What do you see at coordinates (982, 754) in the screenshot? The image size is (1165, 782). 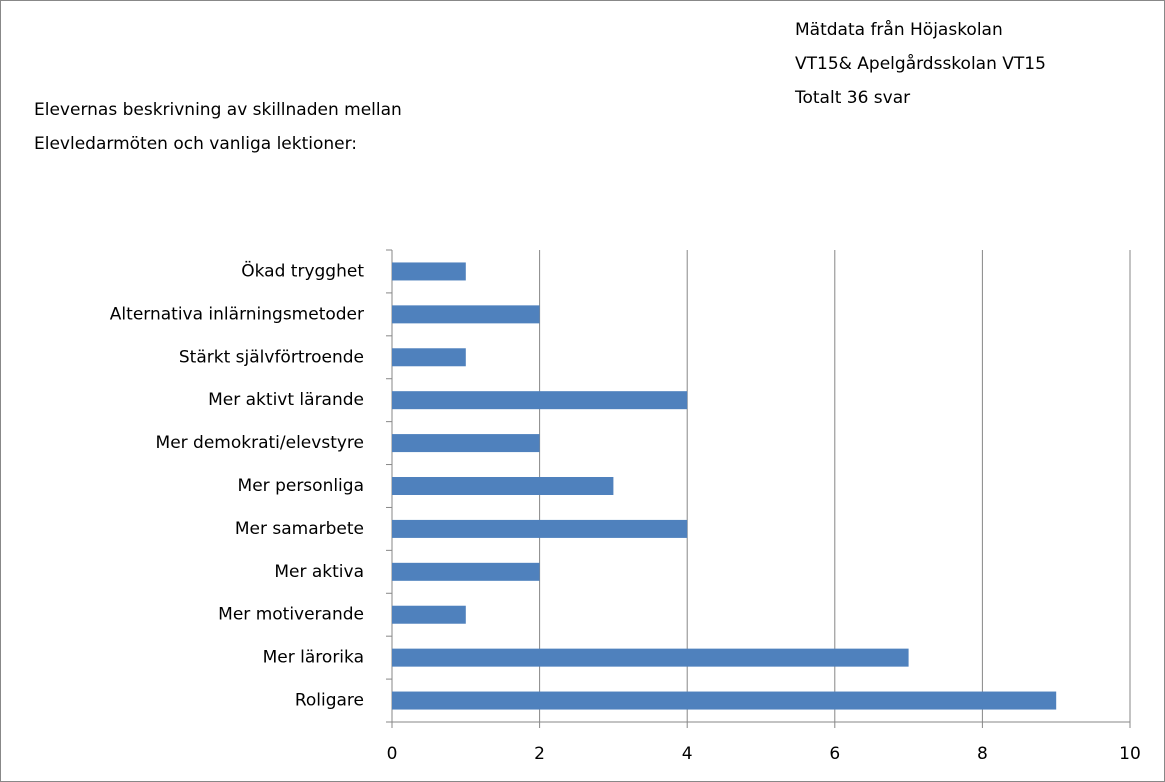 I see `x-tick-label: 8` at bounding box center [982, 754].